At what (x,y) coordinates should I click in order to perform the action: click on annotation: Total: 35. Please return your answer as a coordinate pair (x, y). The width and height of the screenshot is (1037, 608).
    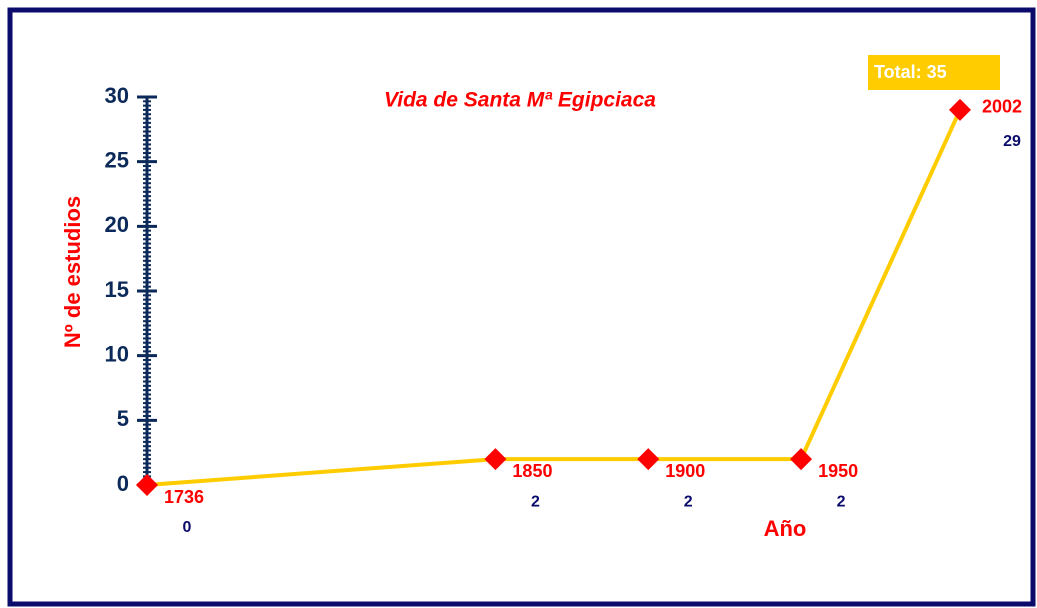
    Looking at the image, I should click on (910, 72).